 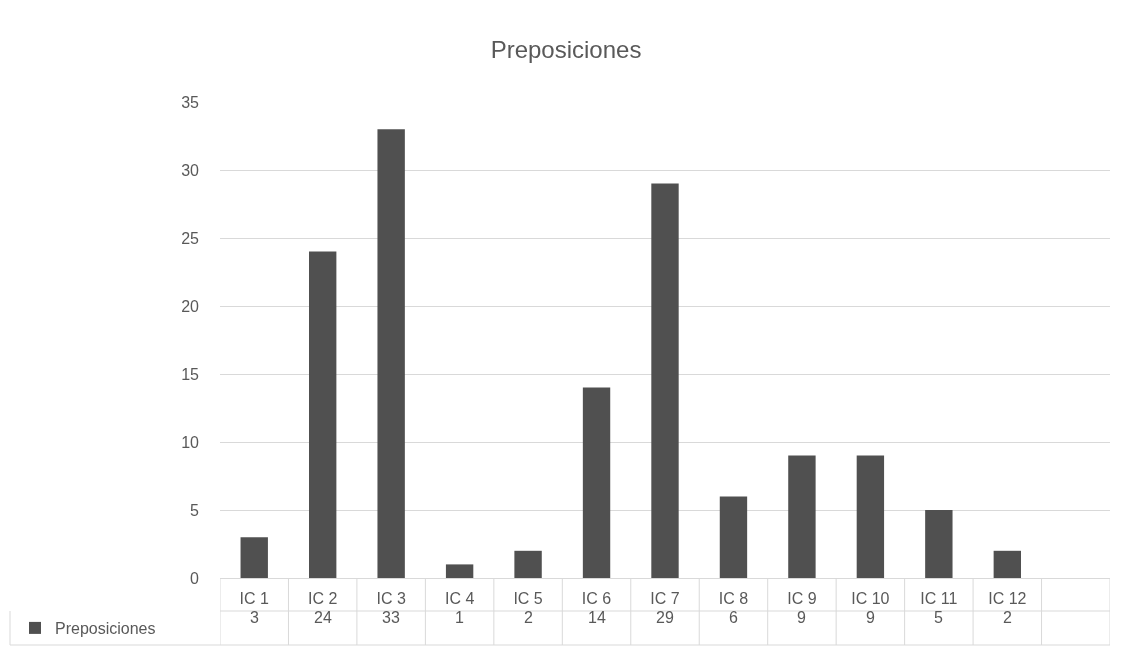 I want to click on y-tick-label: 20, so click(x=190, y=306).